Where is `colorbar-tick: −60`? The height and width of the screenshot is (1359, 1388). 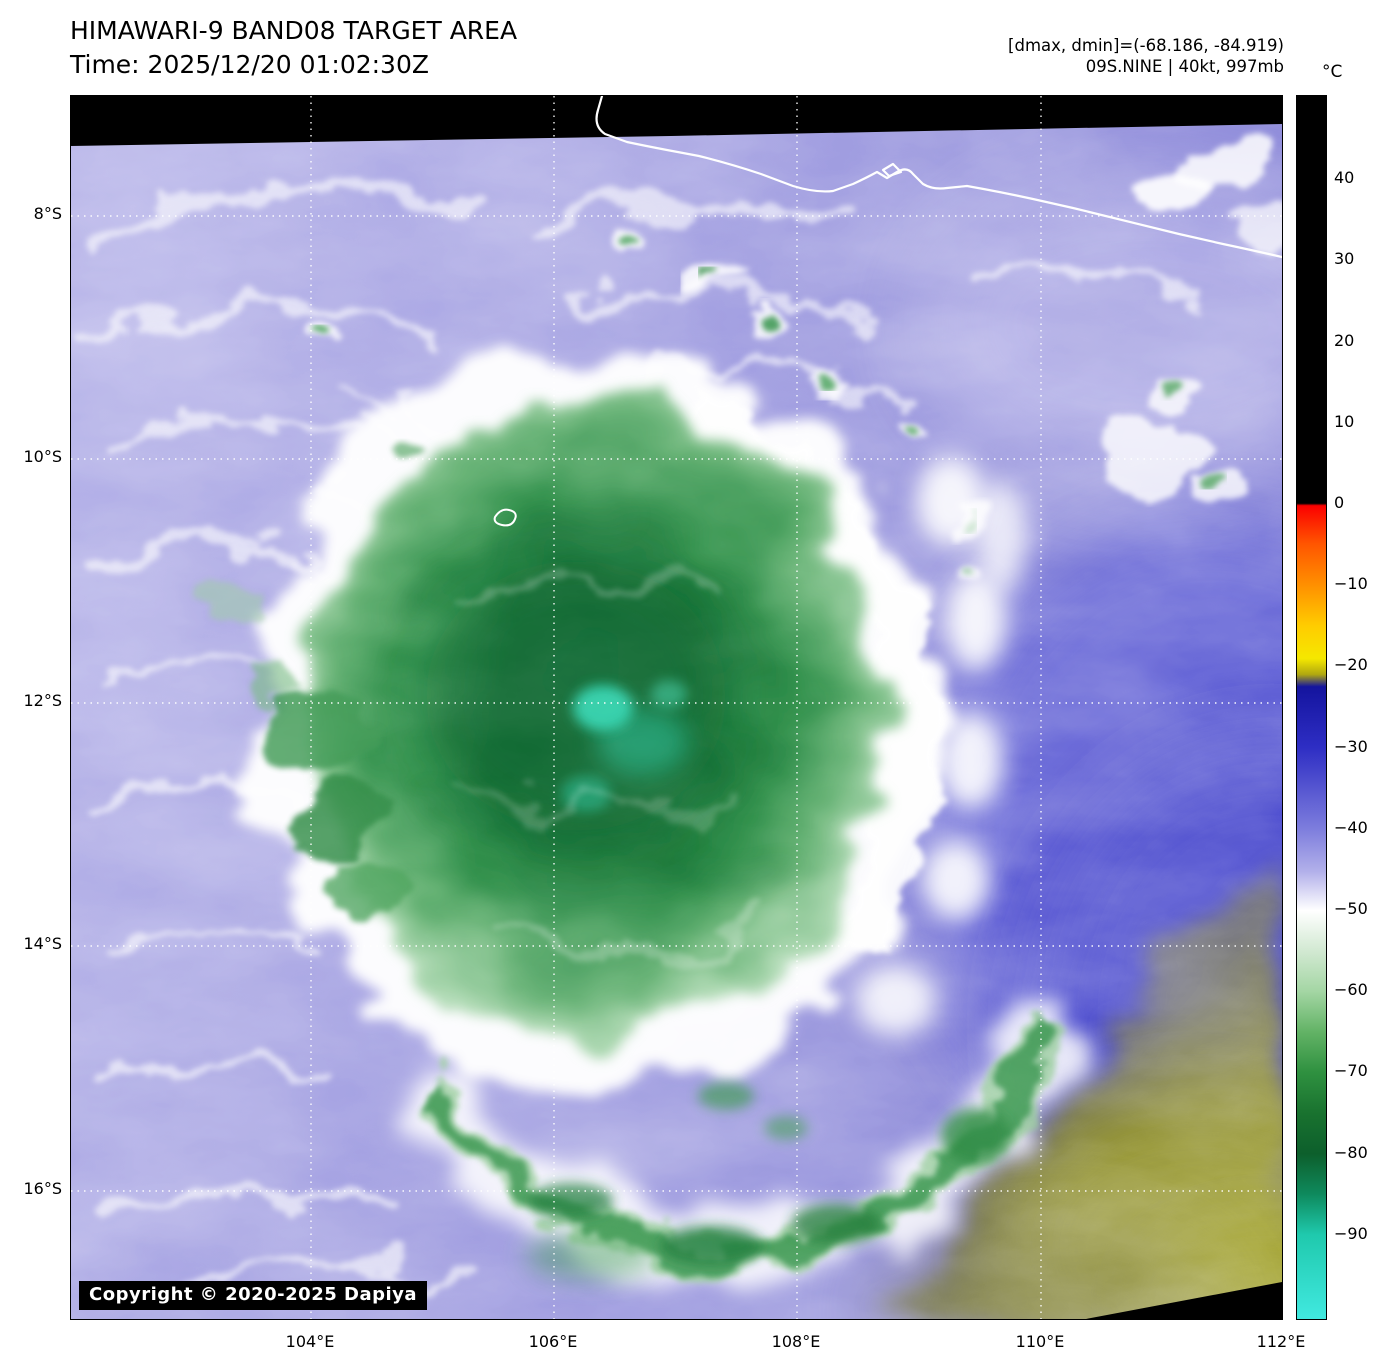 colorbar-tick: −60 is located at coordinates (1351, 989).